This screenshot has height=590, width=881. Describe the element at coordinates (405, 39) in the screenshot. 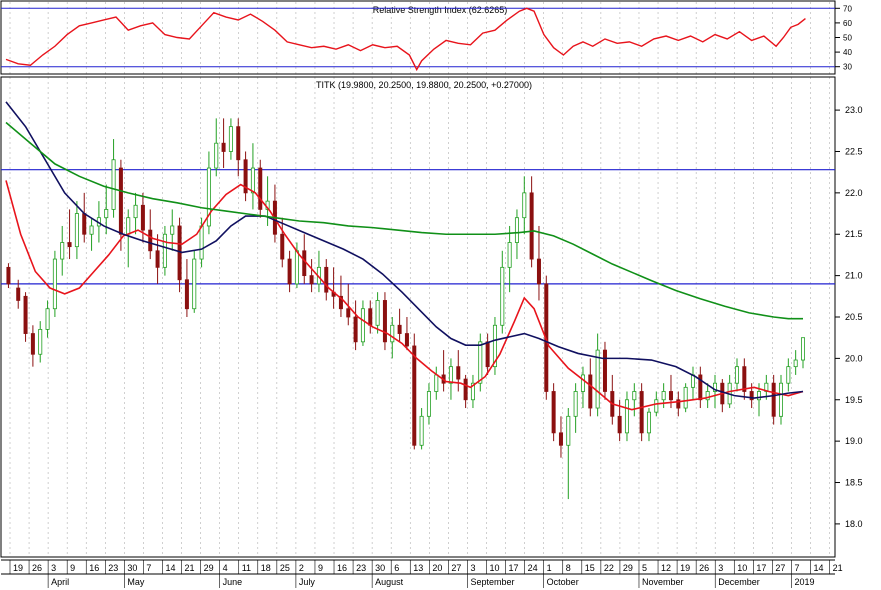

I see `rsi-line` at that location.